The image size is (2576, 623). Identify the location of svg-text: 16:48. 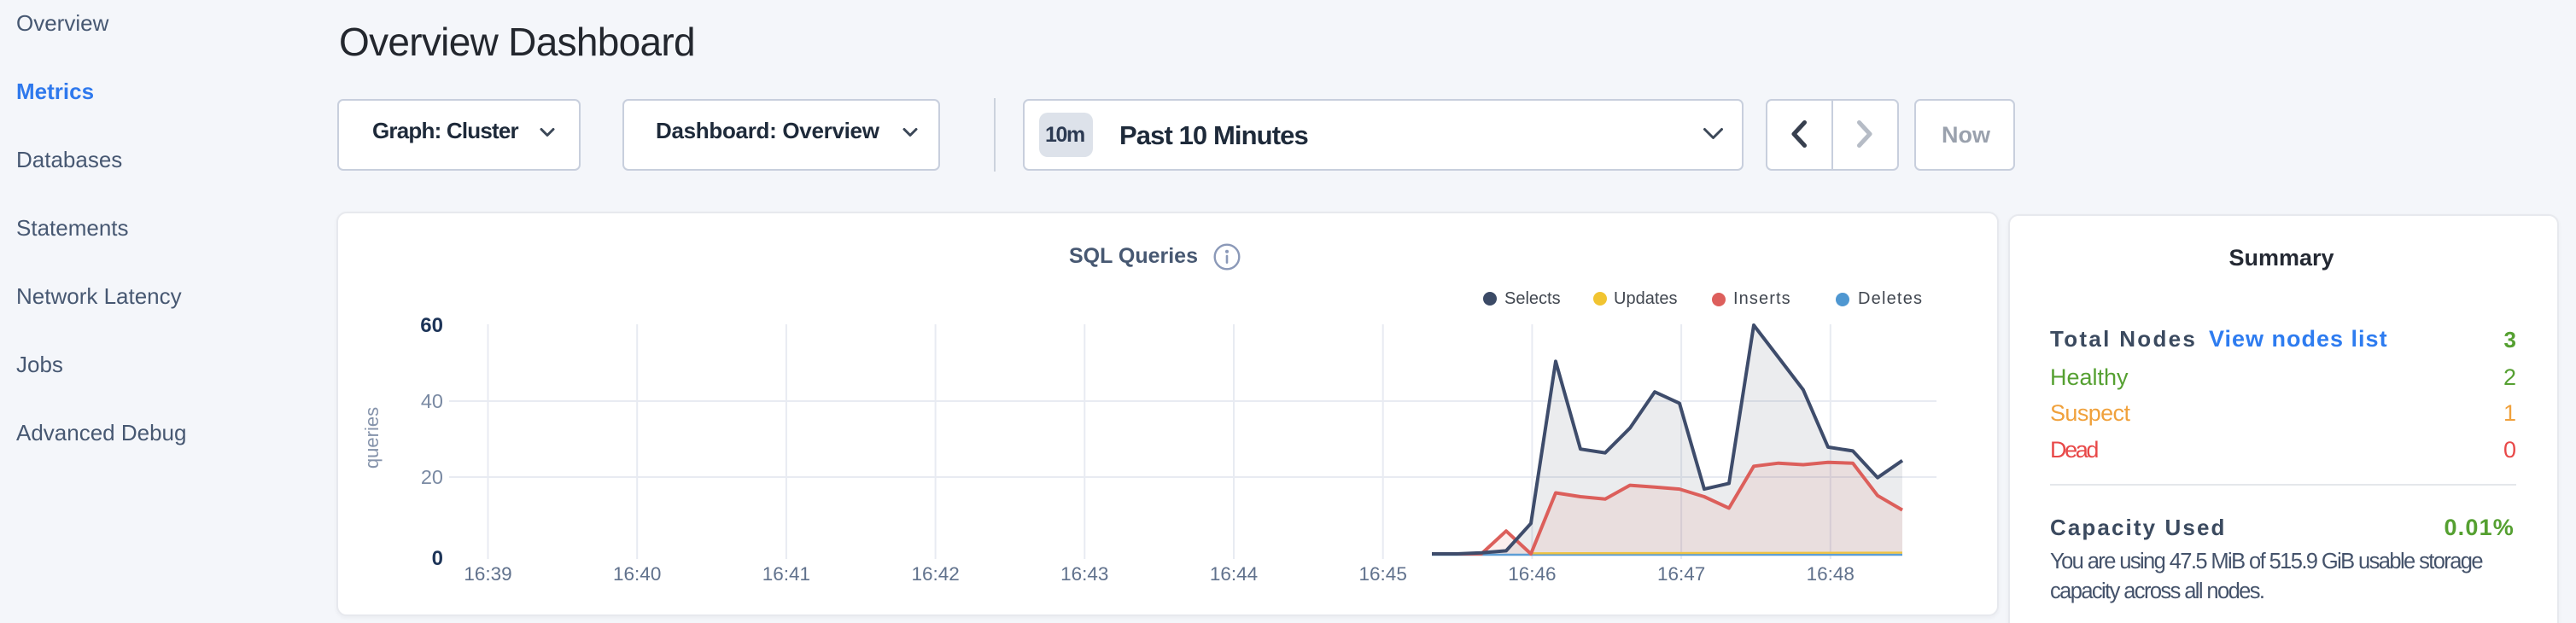
(1831, 574).